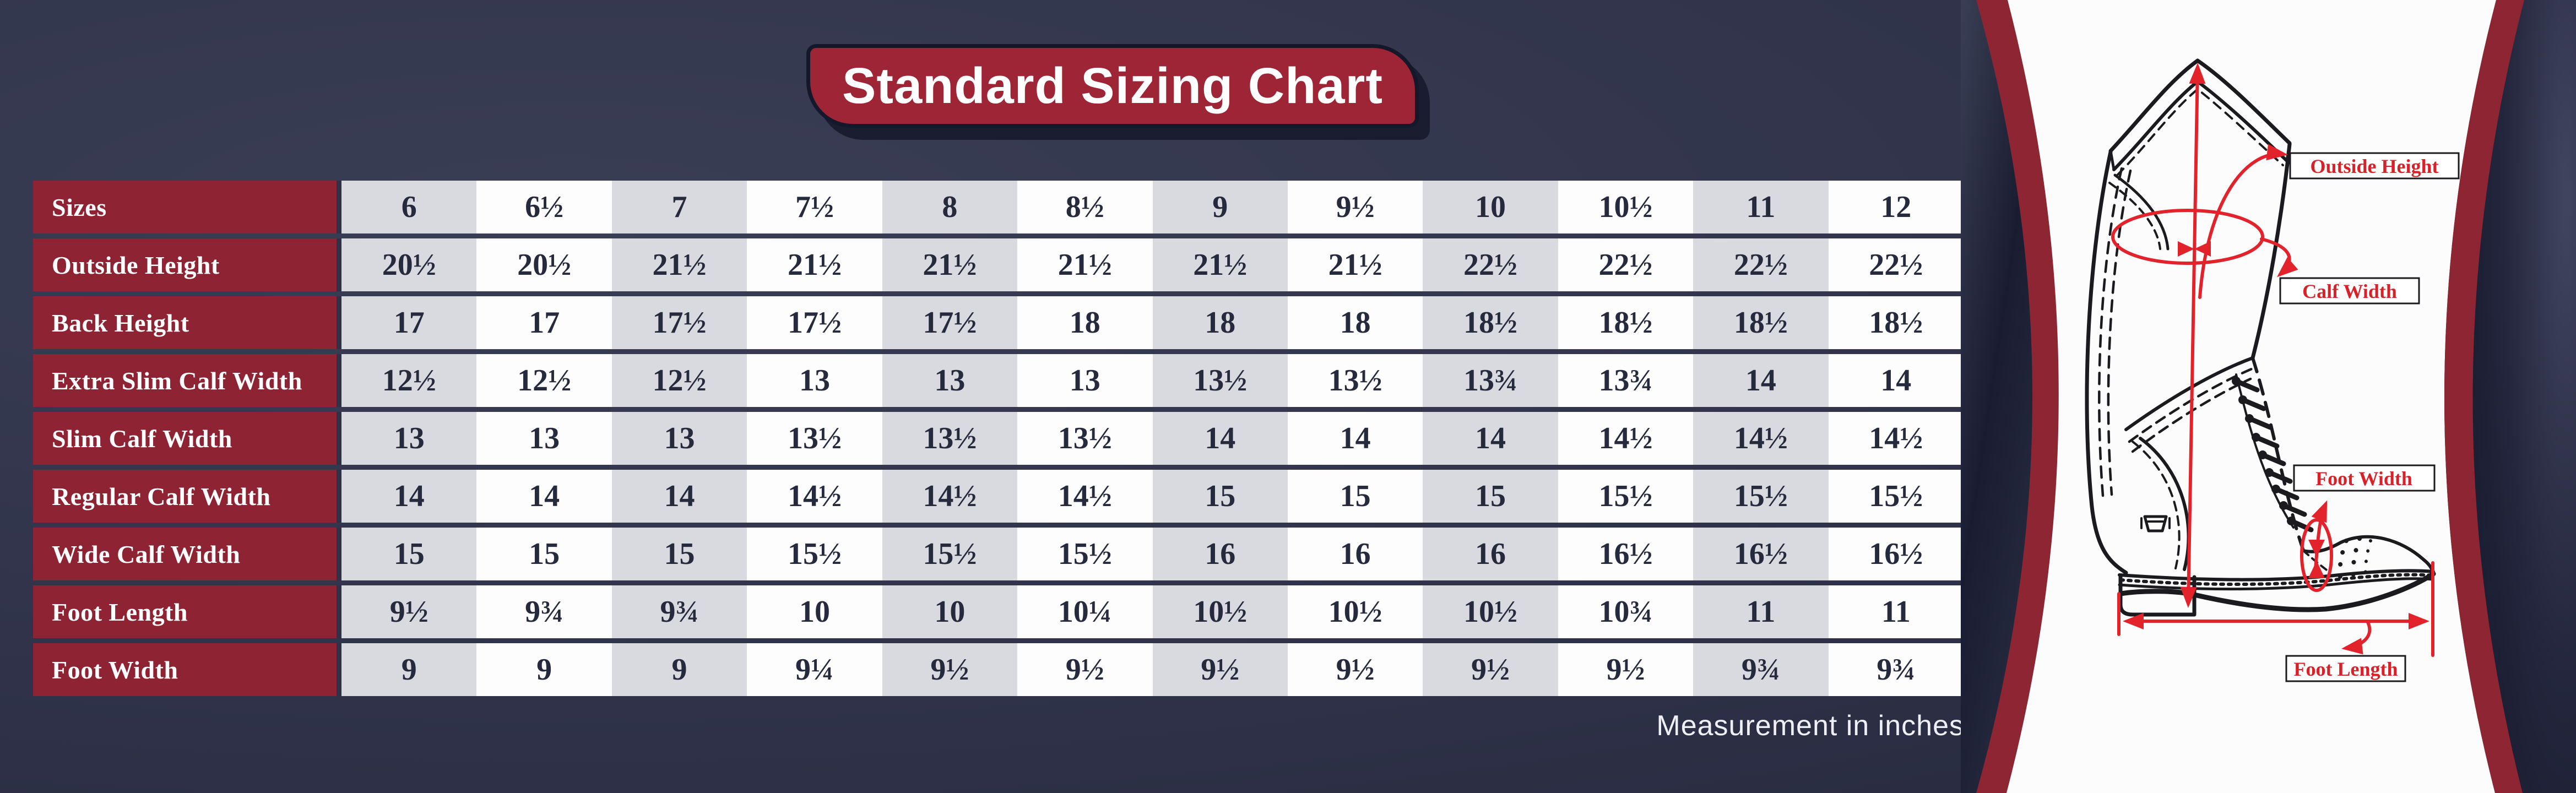 The height and width of the screenshot is (793, 2576). I want to click on size-cell: 10¼, so click(1085, 611).